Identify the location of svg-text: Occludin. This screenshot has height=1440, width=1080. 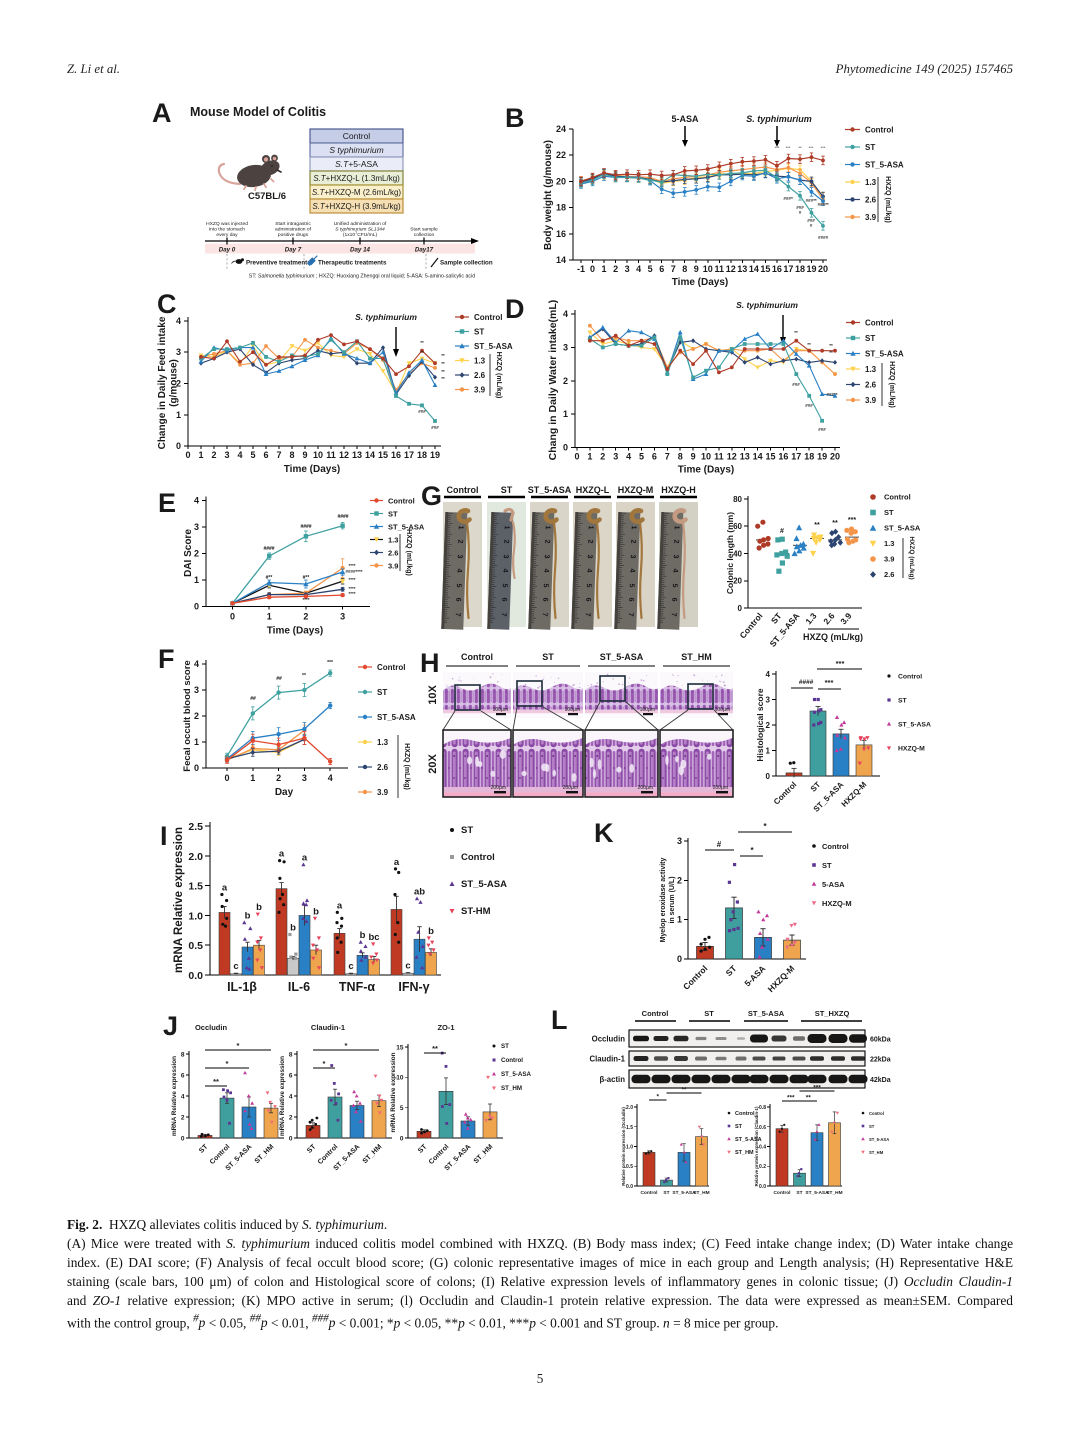
(609, 1039).